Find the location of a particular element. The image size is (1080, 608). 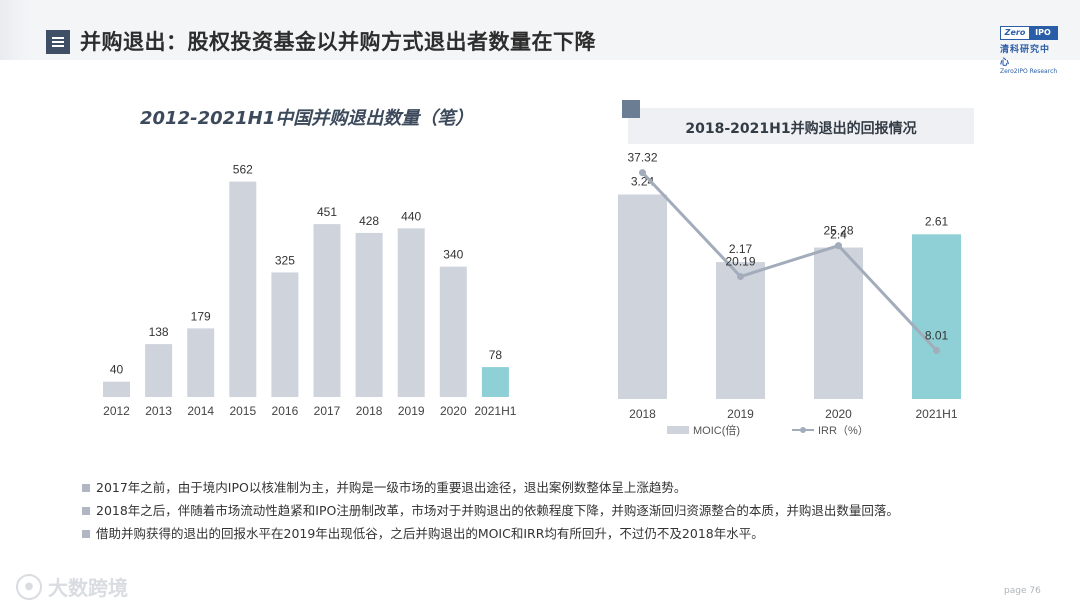

chart2-legend-moic-label: MOIC(倍) is located at coordinates (716, 430).